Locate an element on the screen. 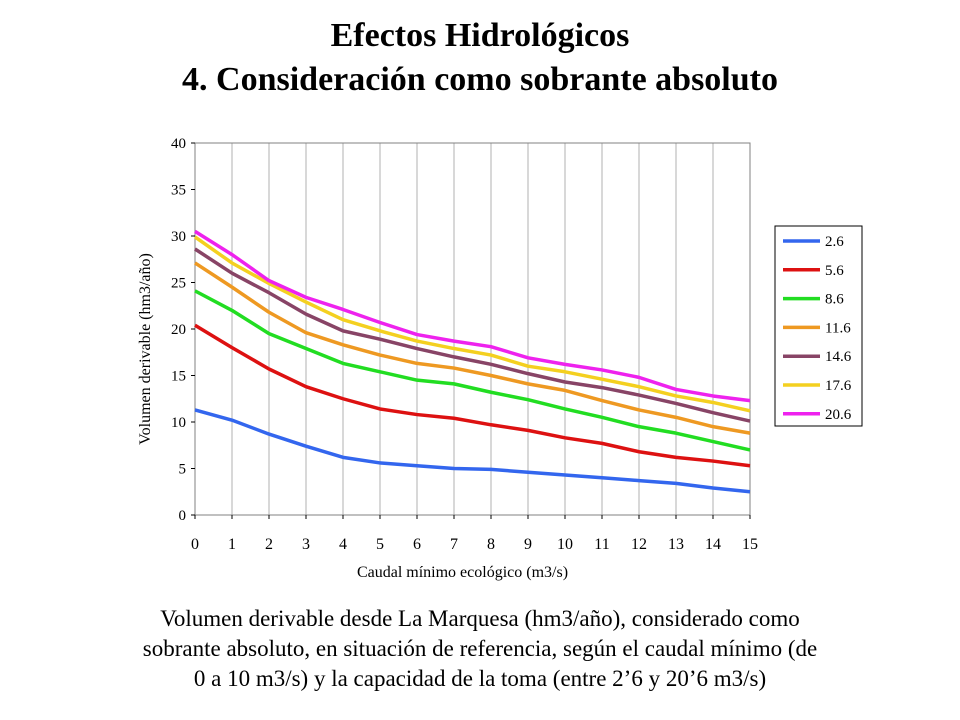  legend-label: 17.6 is located at coordinates (838, 386).